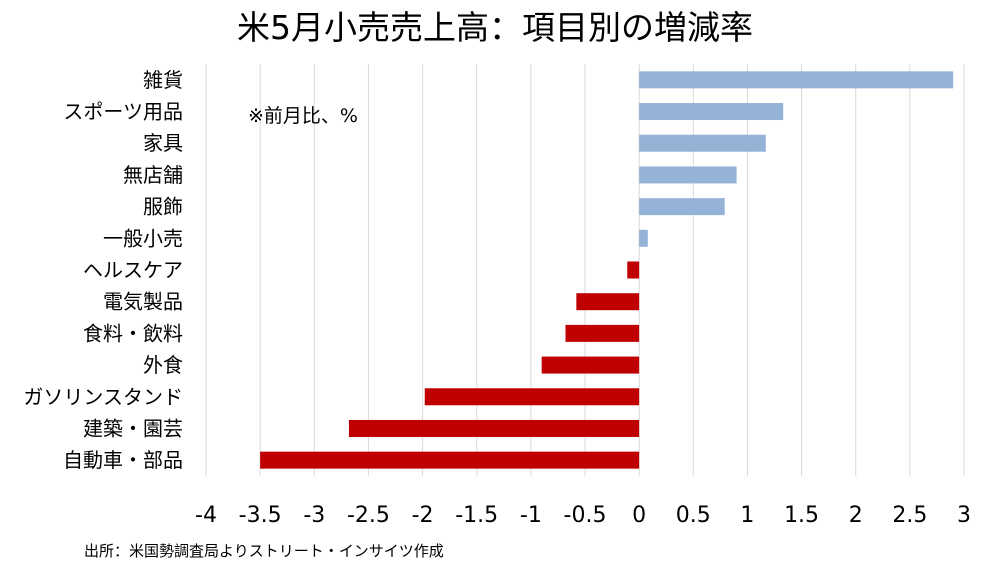  Describe the element at coordinates (856, 515) in the screenshot. I see `x-tick-label: 2` at that location.